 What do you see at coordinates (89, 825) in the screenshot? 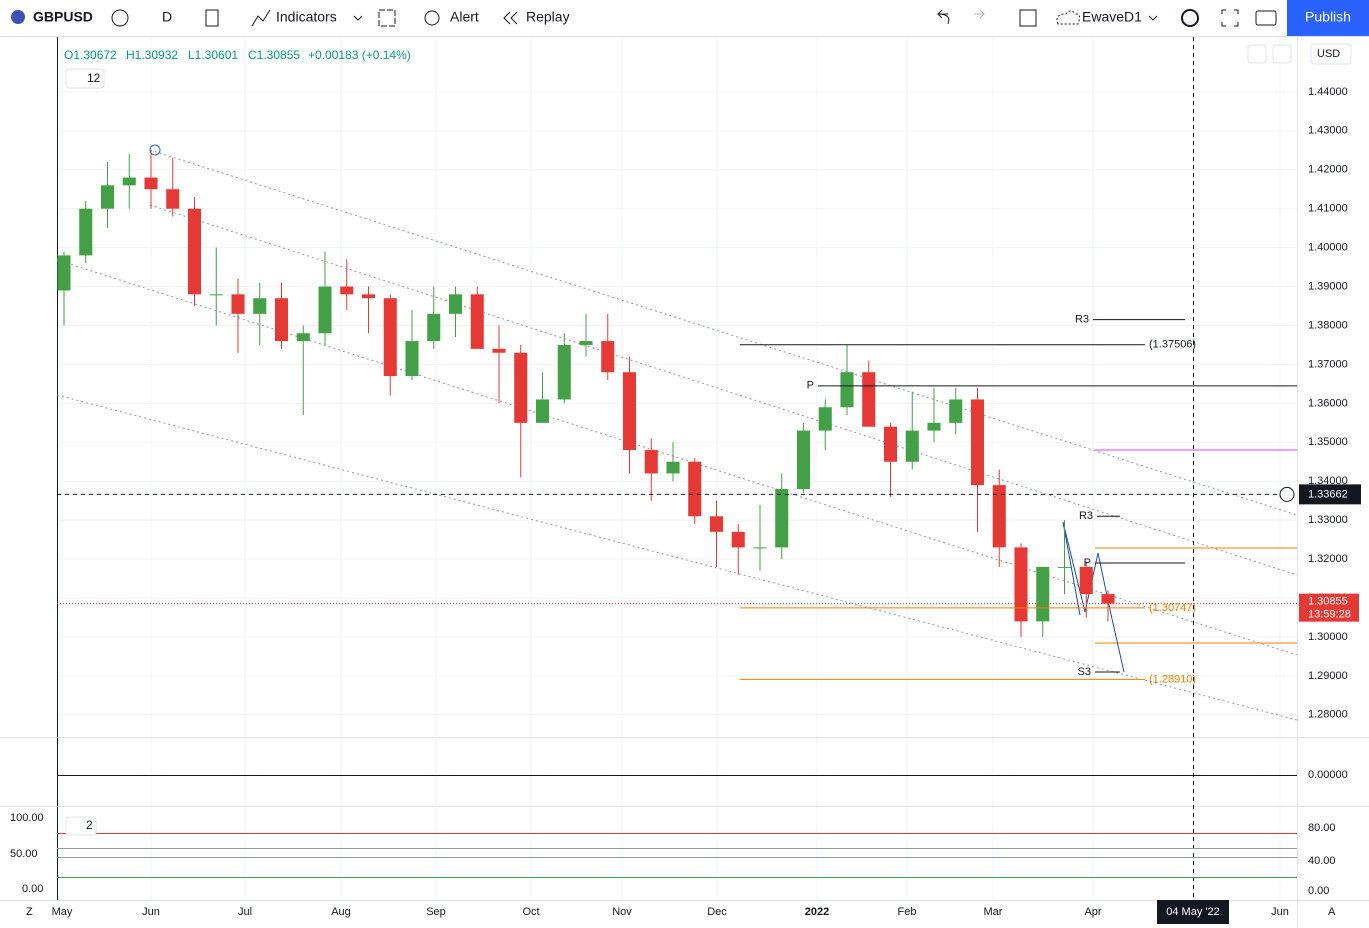
I see `indicator-count: 2` at bounding box center [89, 825].